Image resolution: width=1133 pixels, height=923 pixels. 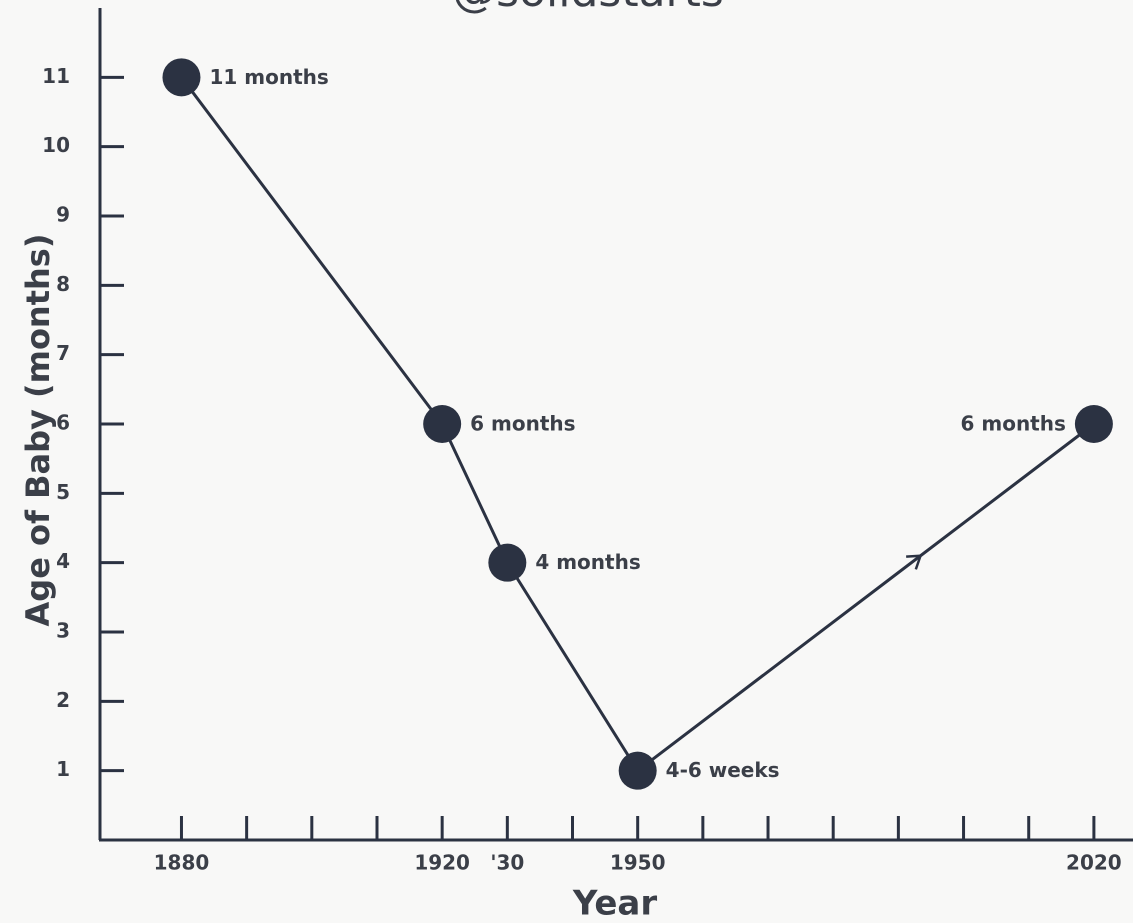 I want to click on x-tick-label: '30, so click(x=507, y=863).